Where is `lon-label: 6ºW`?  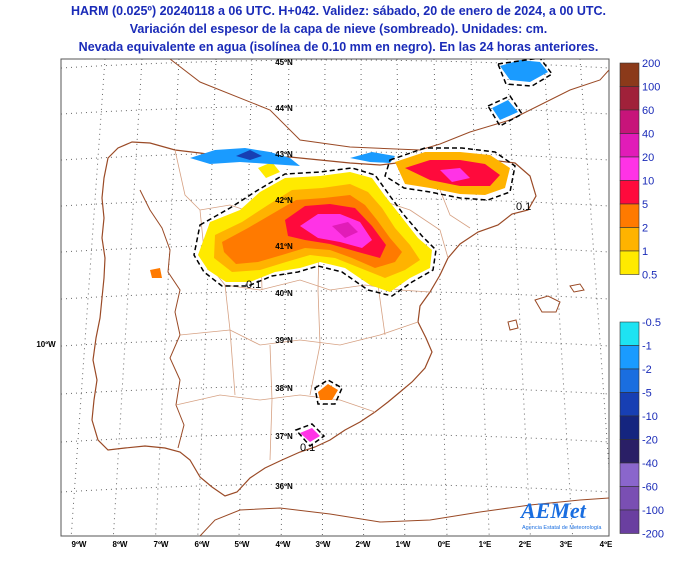 lon-label: 6ºW is located at coordinates (202, 544).